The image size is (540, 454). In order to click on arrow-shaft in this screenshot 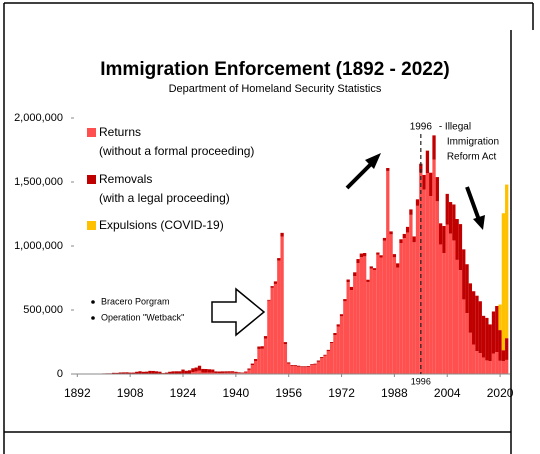, I will do `click(473, 203)`.